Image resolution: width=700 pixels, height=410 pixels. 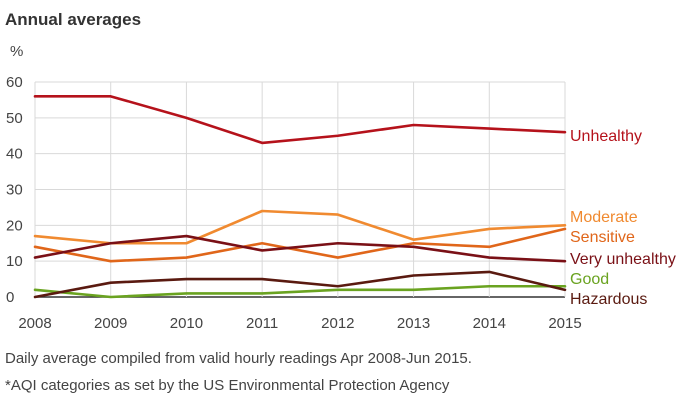 What do you see at coordinates (186, 323) in the screenshot?
I see `x-tick-label: 2010` at bounding box center [186, 323].